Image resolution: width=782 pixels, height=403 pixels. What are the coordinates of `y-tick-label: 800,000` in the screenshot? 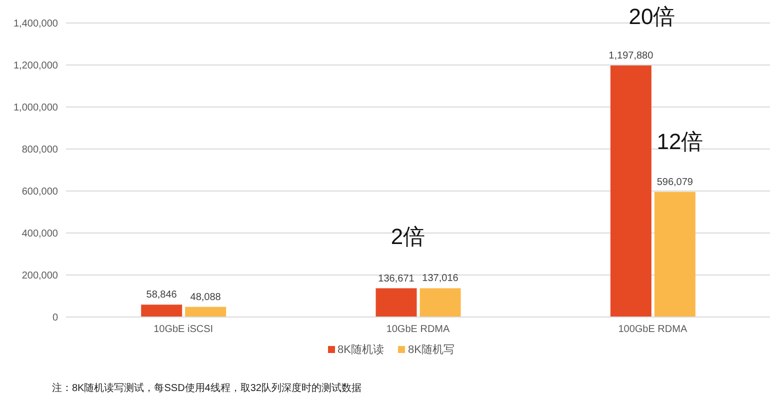 It's located at (40, 150).